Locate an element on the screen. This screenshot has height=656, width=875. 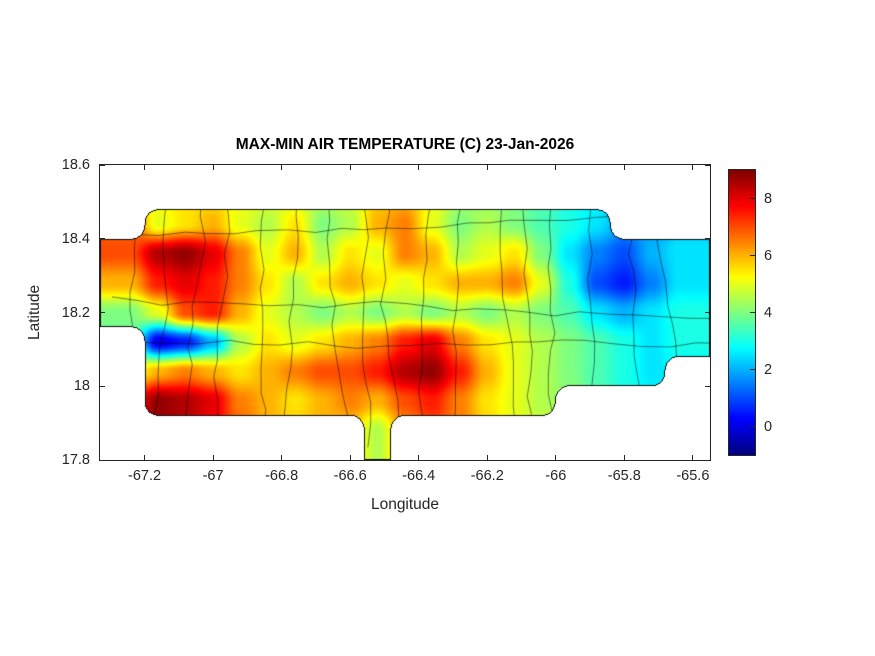
chart-title: MAX-MIN AIR TEMPERATURE (C) 23-Jan-2026 is located at coordinates (405, 144).